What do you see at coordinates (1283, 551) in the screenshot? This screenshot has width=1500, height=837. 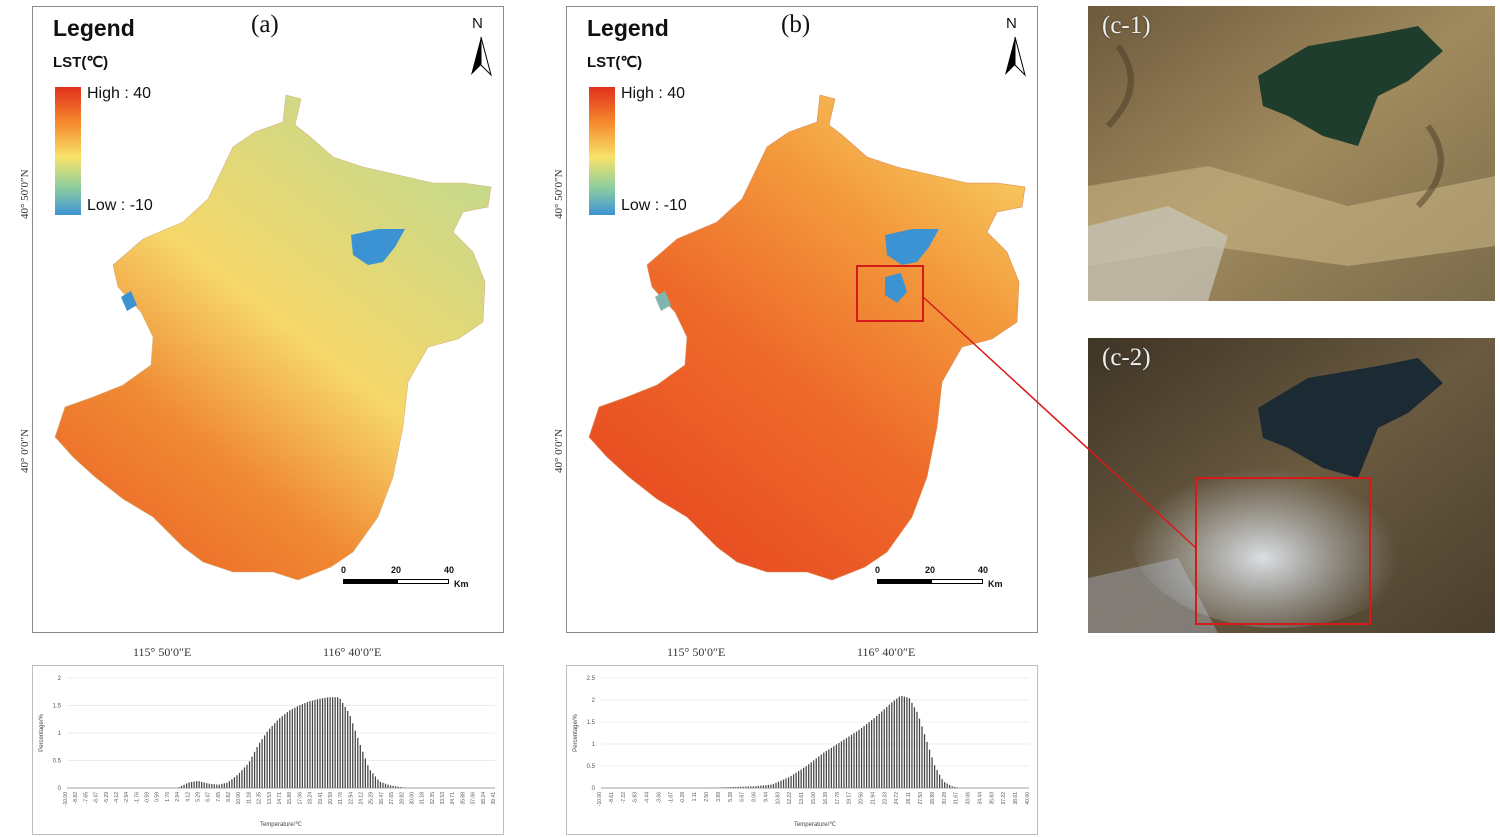 I see `haze-box` at bounding box center [1283, 551].